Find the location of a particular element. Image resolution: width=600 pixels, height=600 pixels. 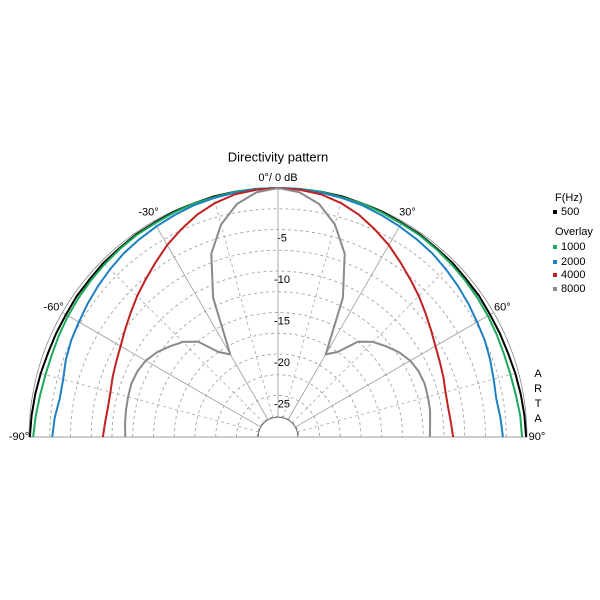

a-tick-label: -30° is located at coordinates (148, 213).